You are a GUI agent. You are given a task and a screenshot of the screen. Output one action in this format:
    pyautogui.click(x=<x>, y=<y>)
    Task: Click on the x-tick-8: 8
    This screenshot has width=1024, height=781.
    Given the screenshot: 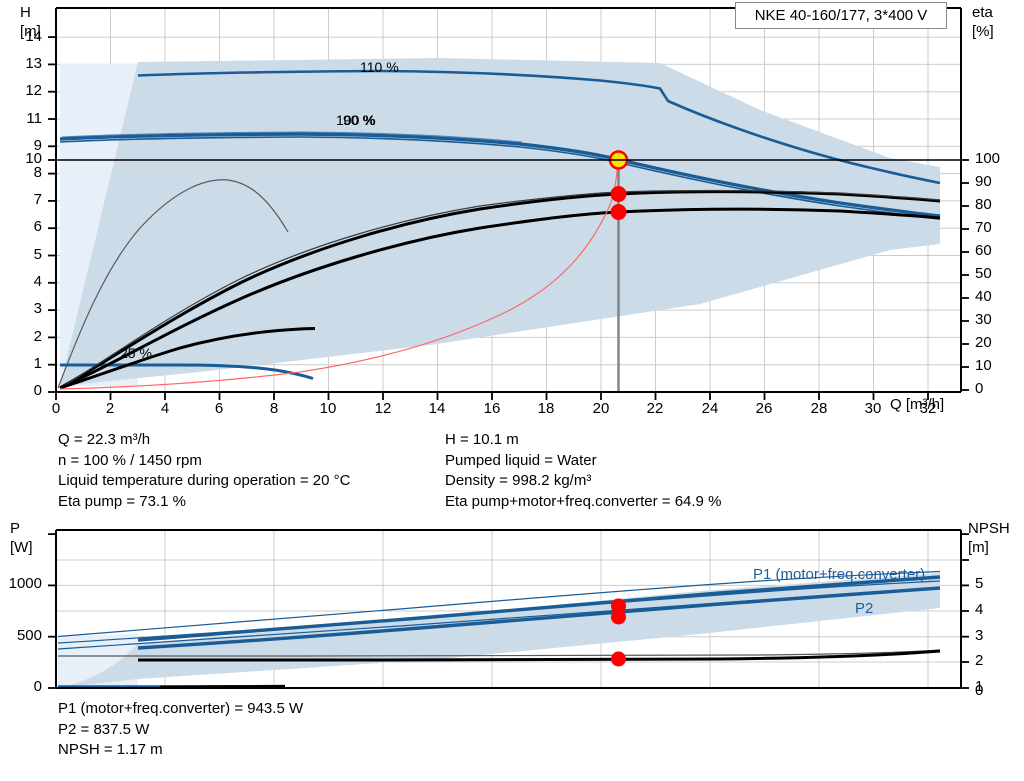 What is the action you would take?
    pyautogui.click(x=274, y=408)
    